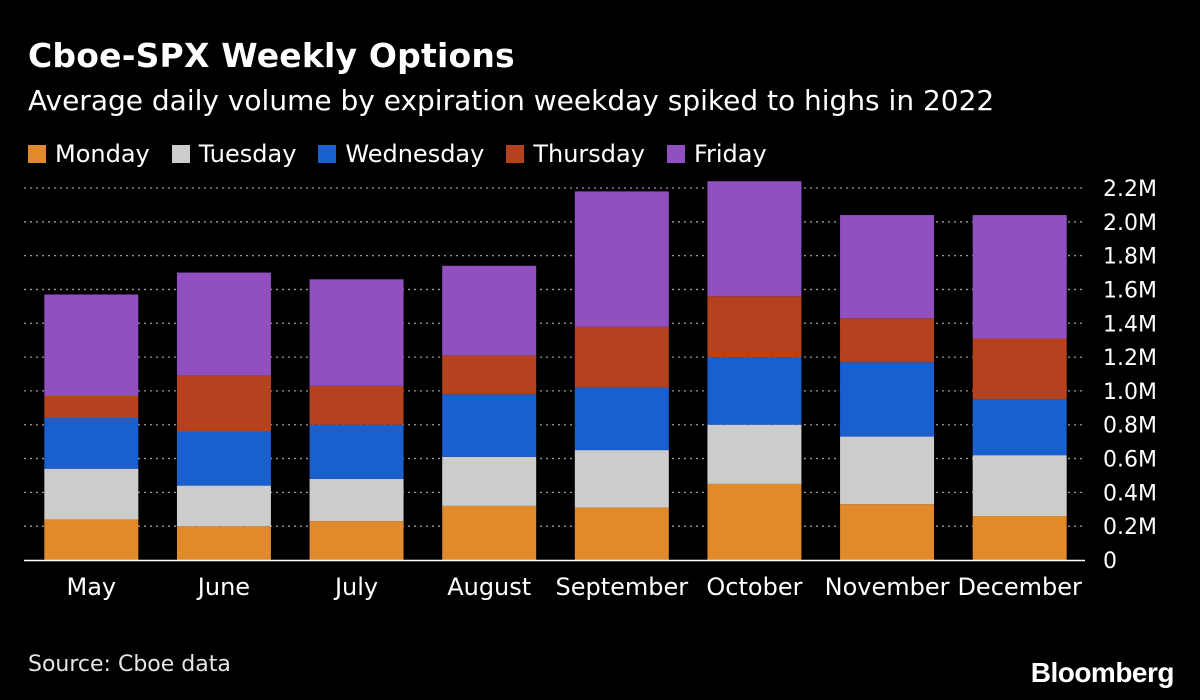 The width and height of the screenshot is (1200, 700). What do you see at coordinates (355, 587) in the screenshot?
I see `x-tick-label: July` at bounding box center [355, 587].